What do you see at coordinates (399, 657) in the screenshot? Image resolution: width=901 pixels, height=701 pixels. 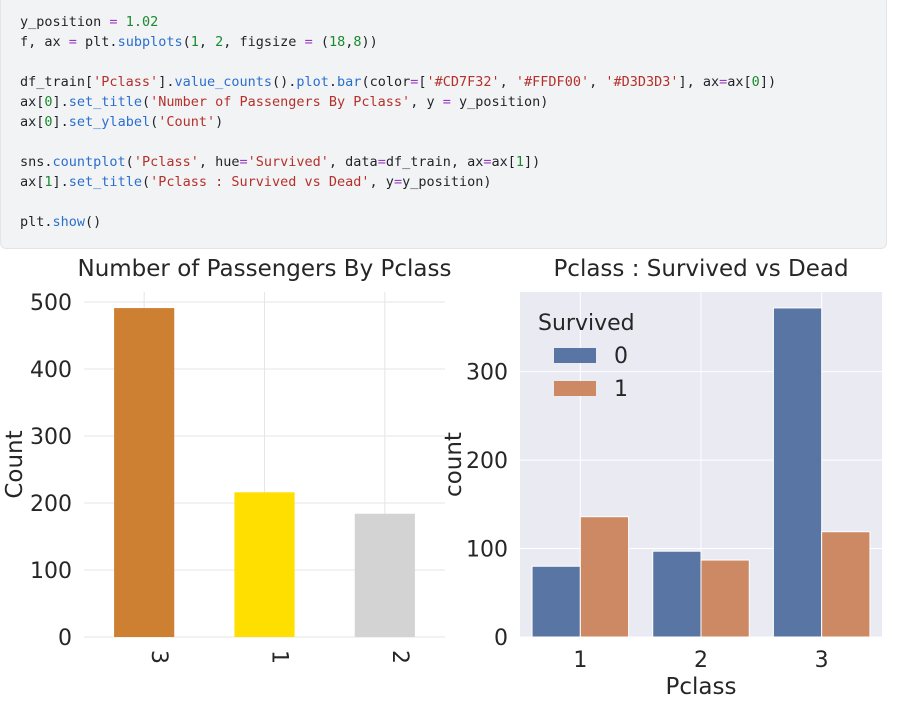 I see `x-tick-label: 2` at bounding box center [399, 657].